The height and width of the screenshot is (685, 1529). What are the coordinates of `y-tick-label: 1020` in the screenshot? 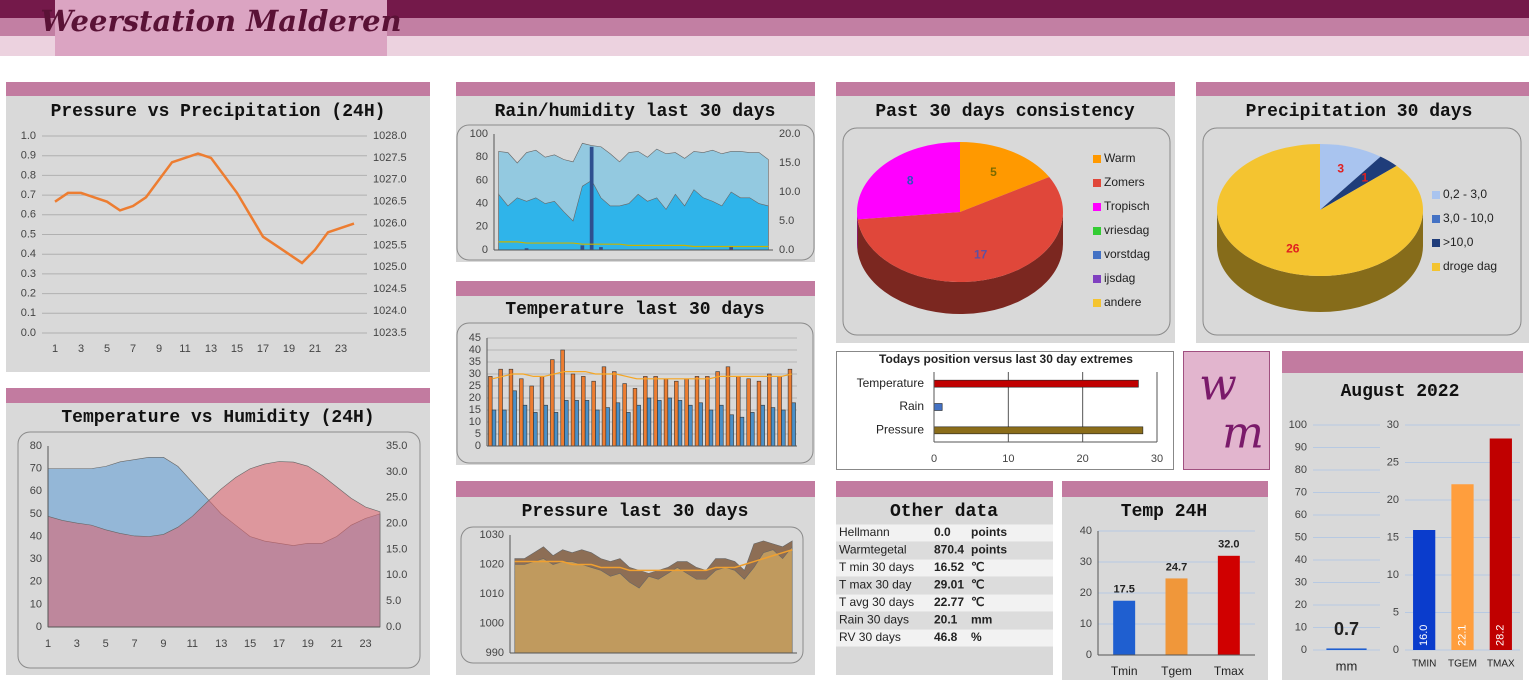 It's located at (492, 564).